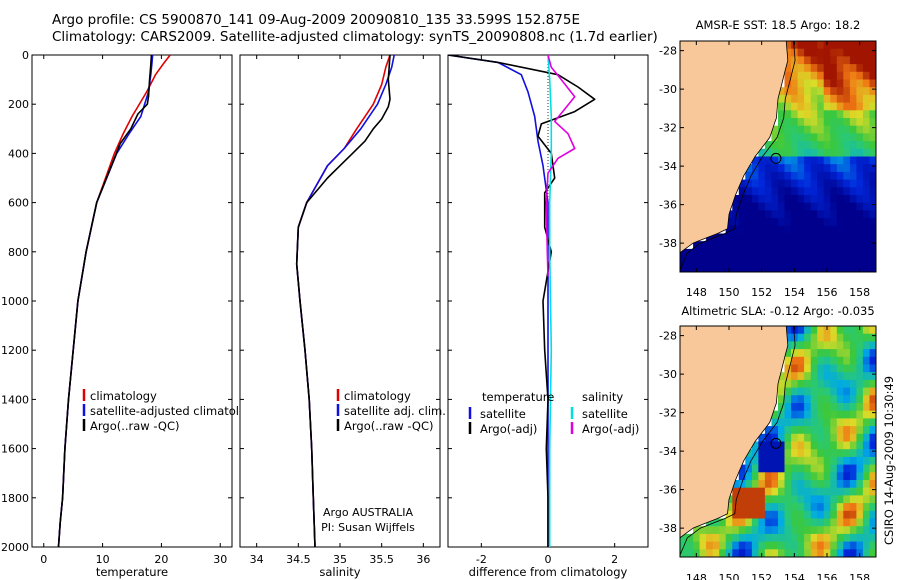 The image size is (900, 580). What do you see at coordinates (734, 156) in the screenshot?
I see `land` at bounding box center [734, 156].